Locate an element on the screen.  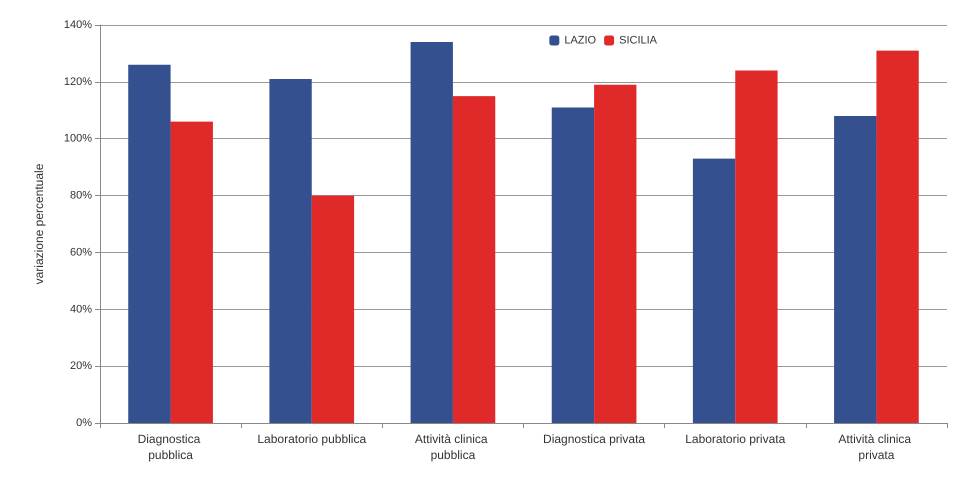
y-tick-label: 20% is located at coordinates (81, 366).